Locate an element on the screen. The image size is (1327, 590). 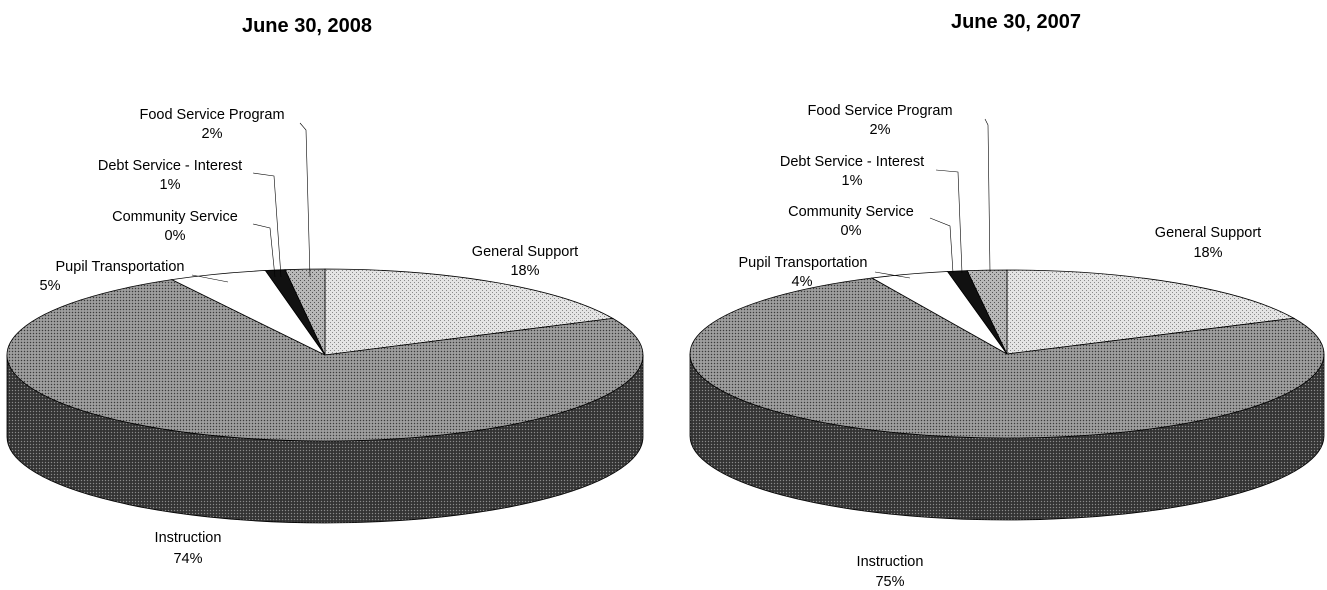
slice-percent: 75% is located at coordinates (889, 582).